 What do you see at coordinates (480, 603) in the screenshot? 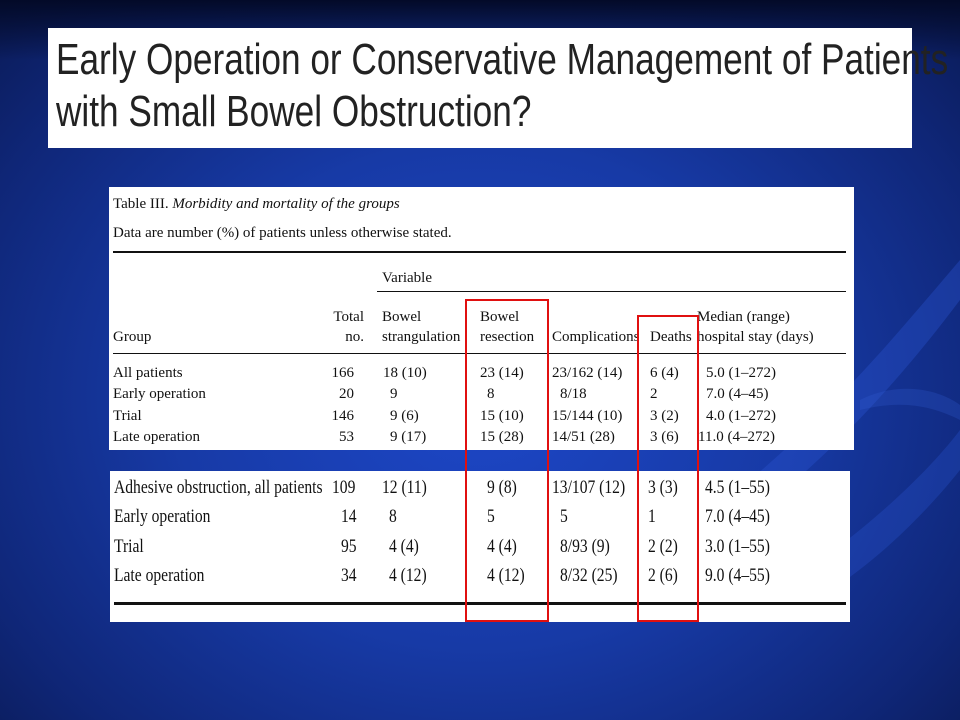
I see `table-bottom-rule` at bounding box center [480, 603].